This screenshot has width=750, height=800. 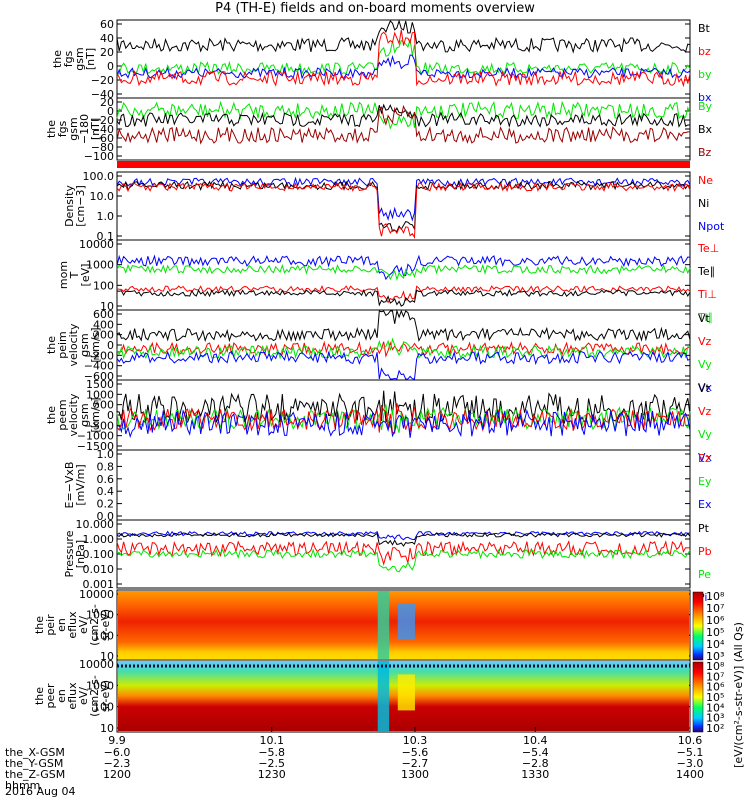 I want to click on ylabel-ve: [km/s], so click(x=95, y=414).